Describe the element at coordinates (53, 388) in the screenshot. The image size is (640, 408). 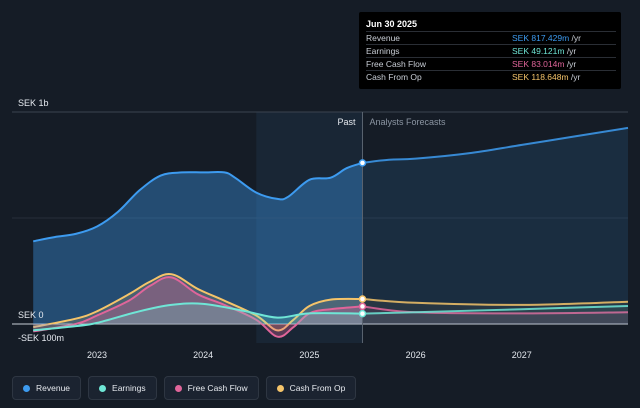
I see `legend-label: Revenue` at that location.